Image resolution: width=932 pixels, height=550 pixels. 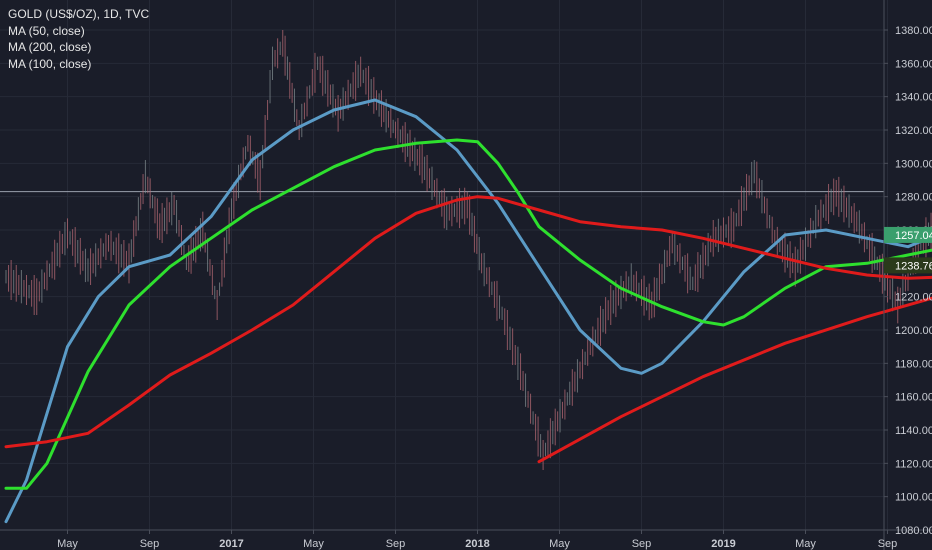 I want to click on legend-ma-200: MA (200, close), so click(x=50, y=47).